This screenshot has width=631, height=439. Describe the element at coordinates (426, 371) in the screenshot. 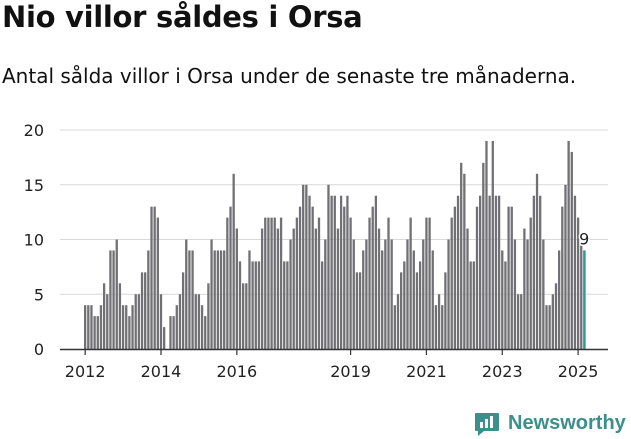

I see `x-tick-label: 2021` at that location.